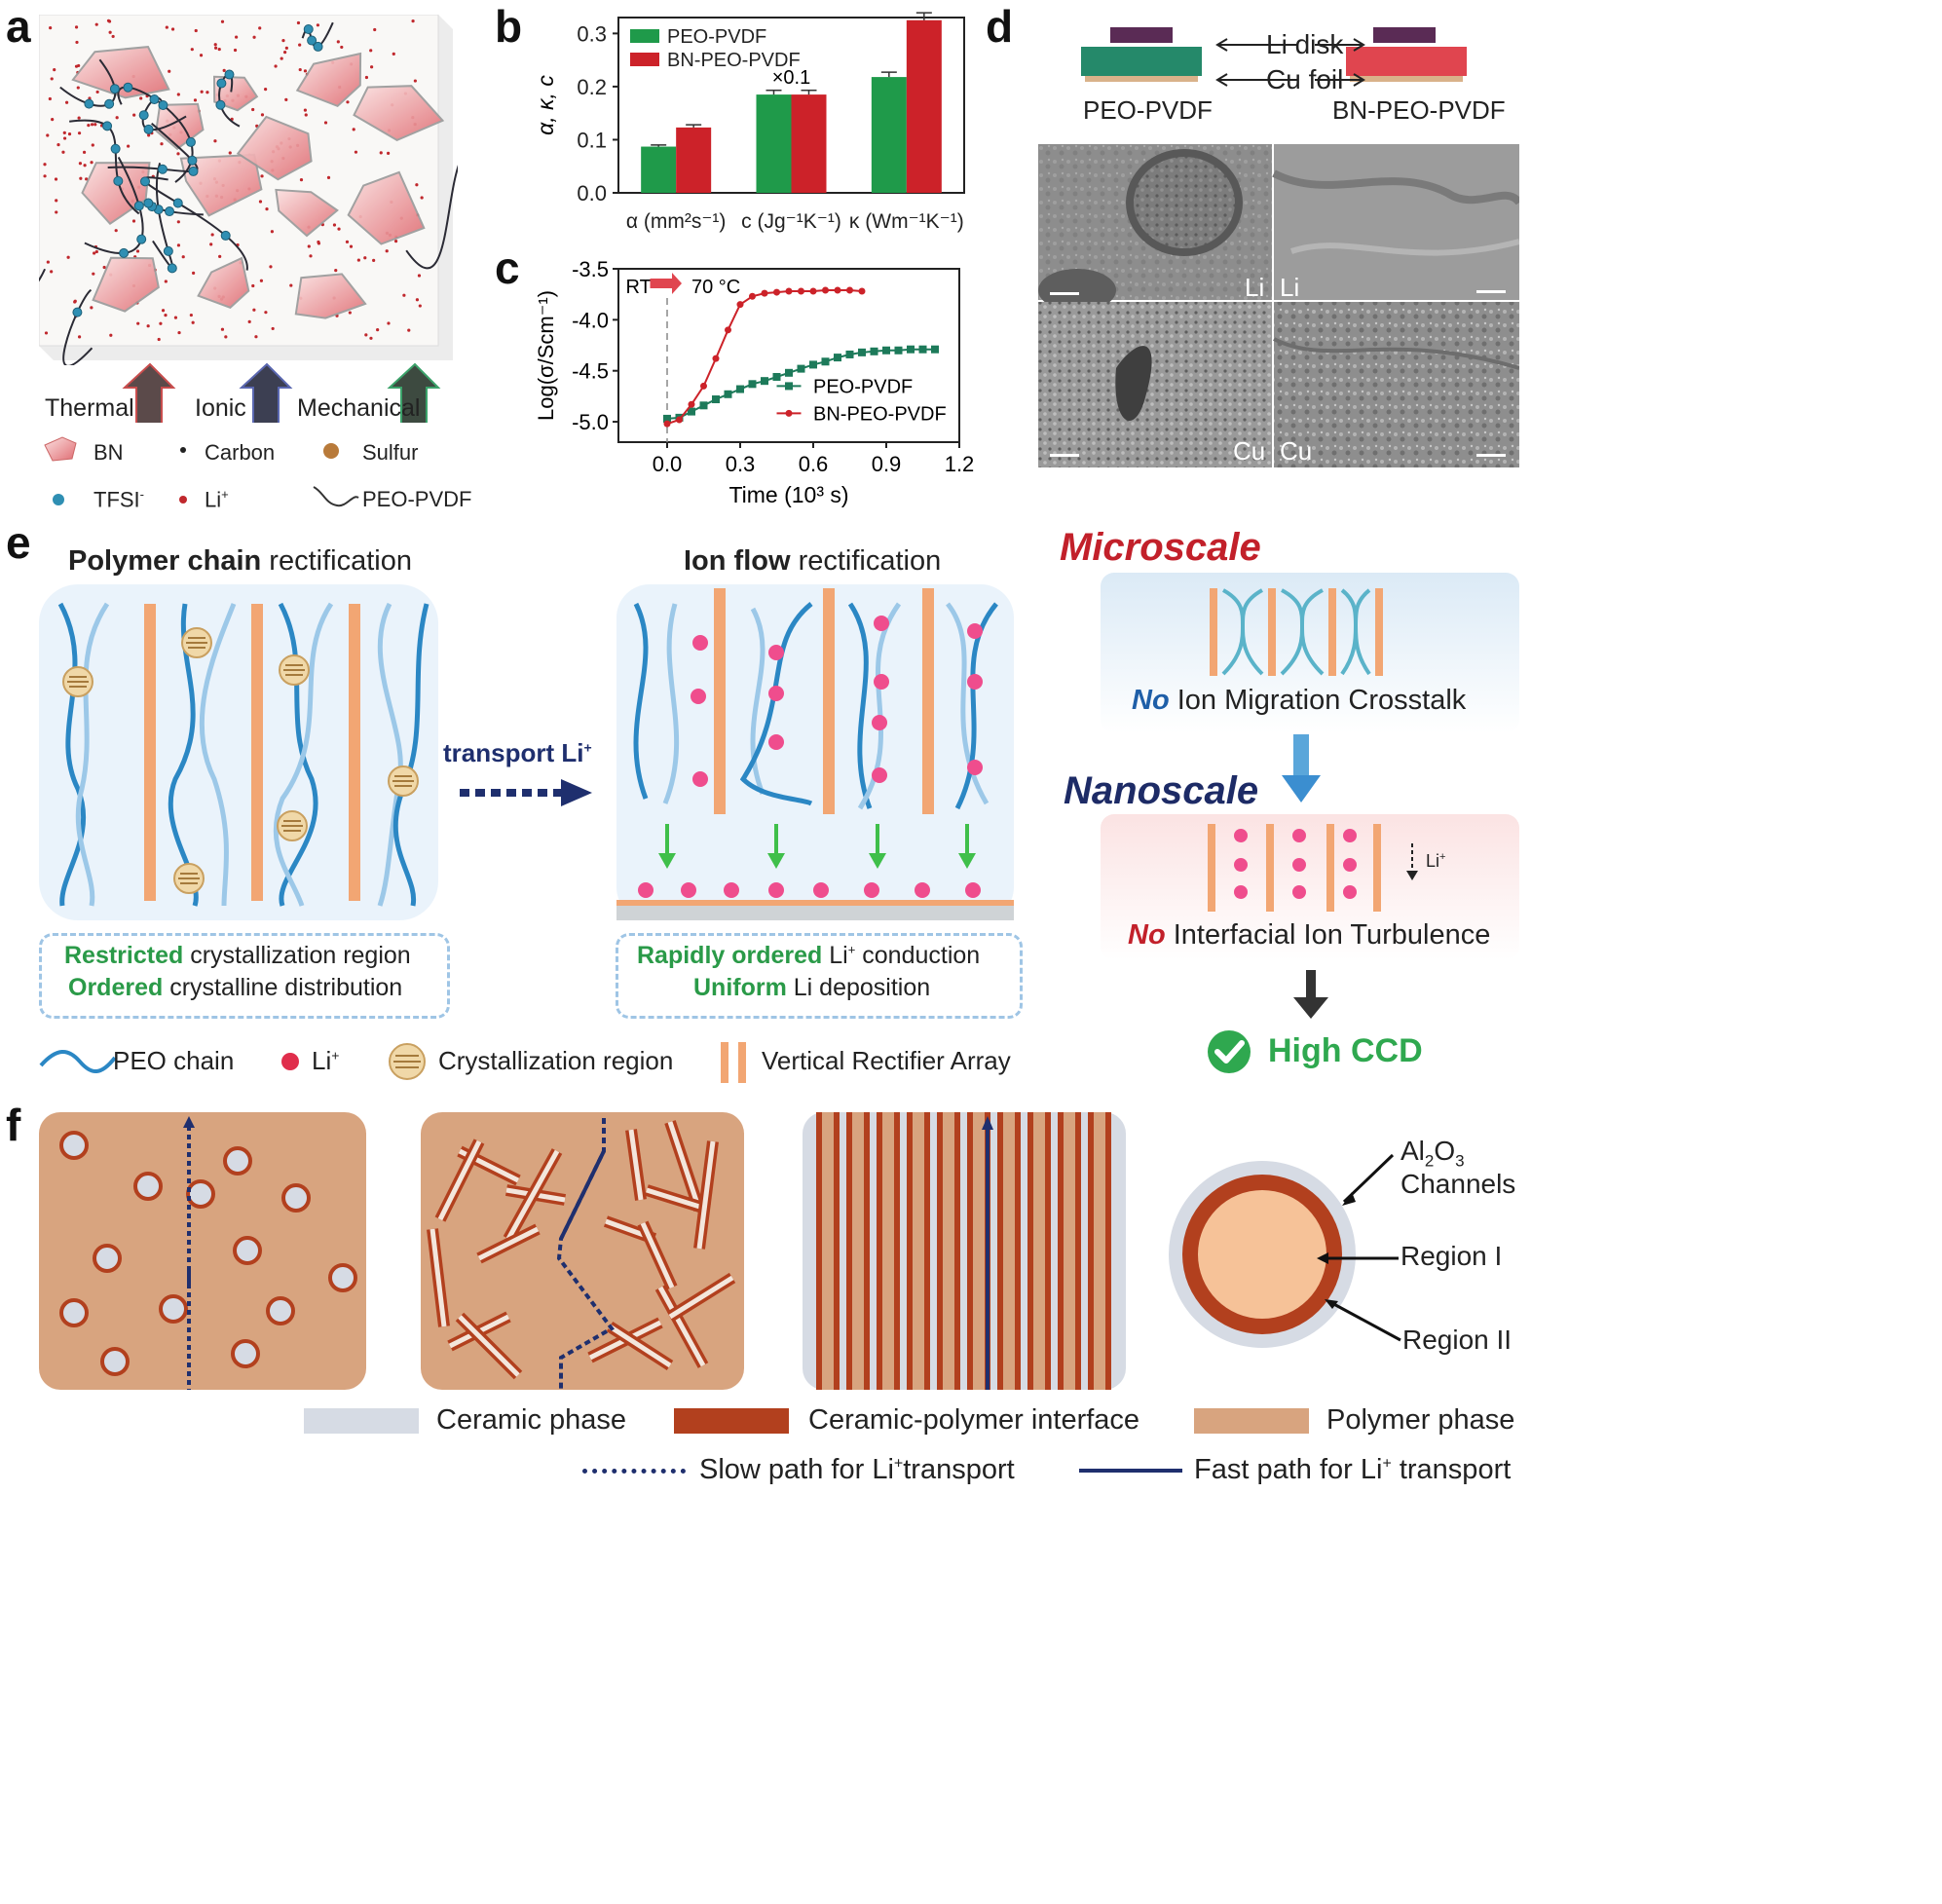 This screenshot has width=1942, height=1904. Describe the element at coordinates (183, 500) in the screenshot. I see `li-dot-icon` at that location.